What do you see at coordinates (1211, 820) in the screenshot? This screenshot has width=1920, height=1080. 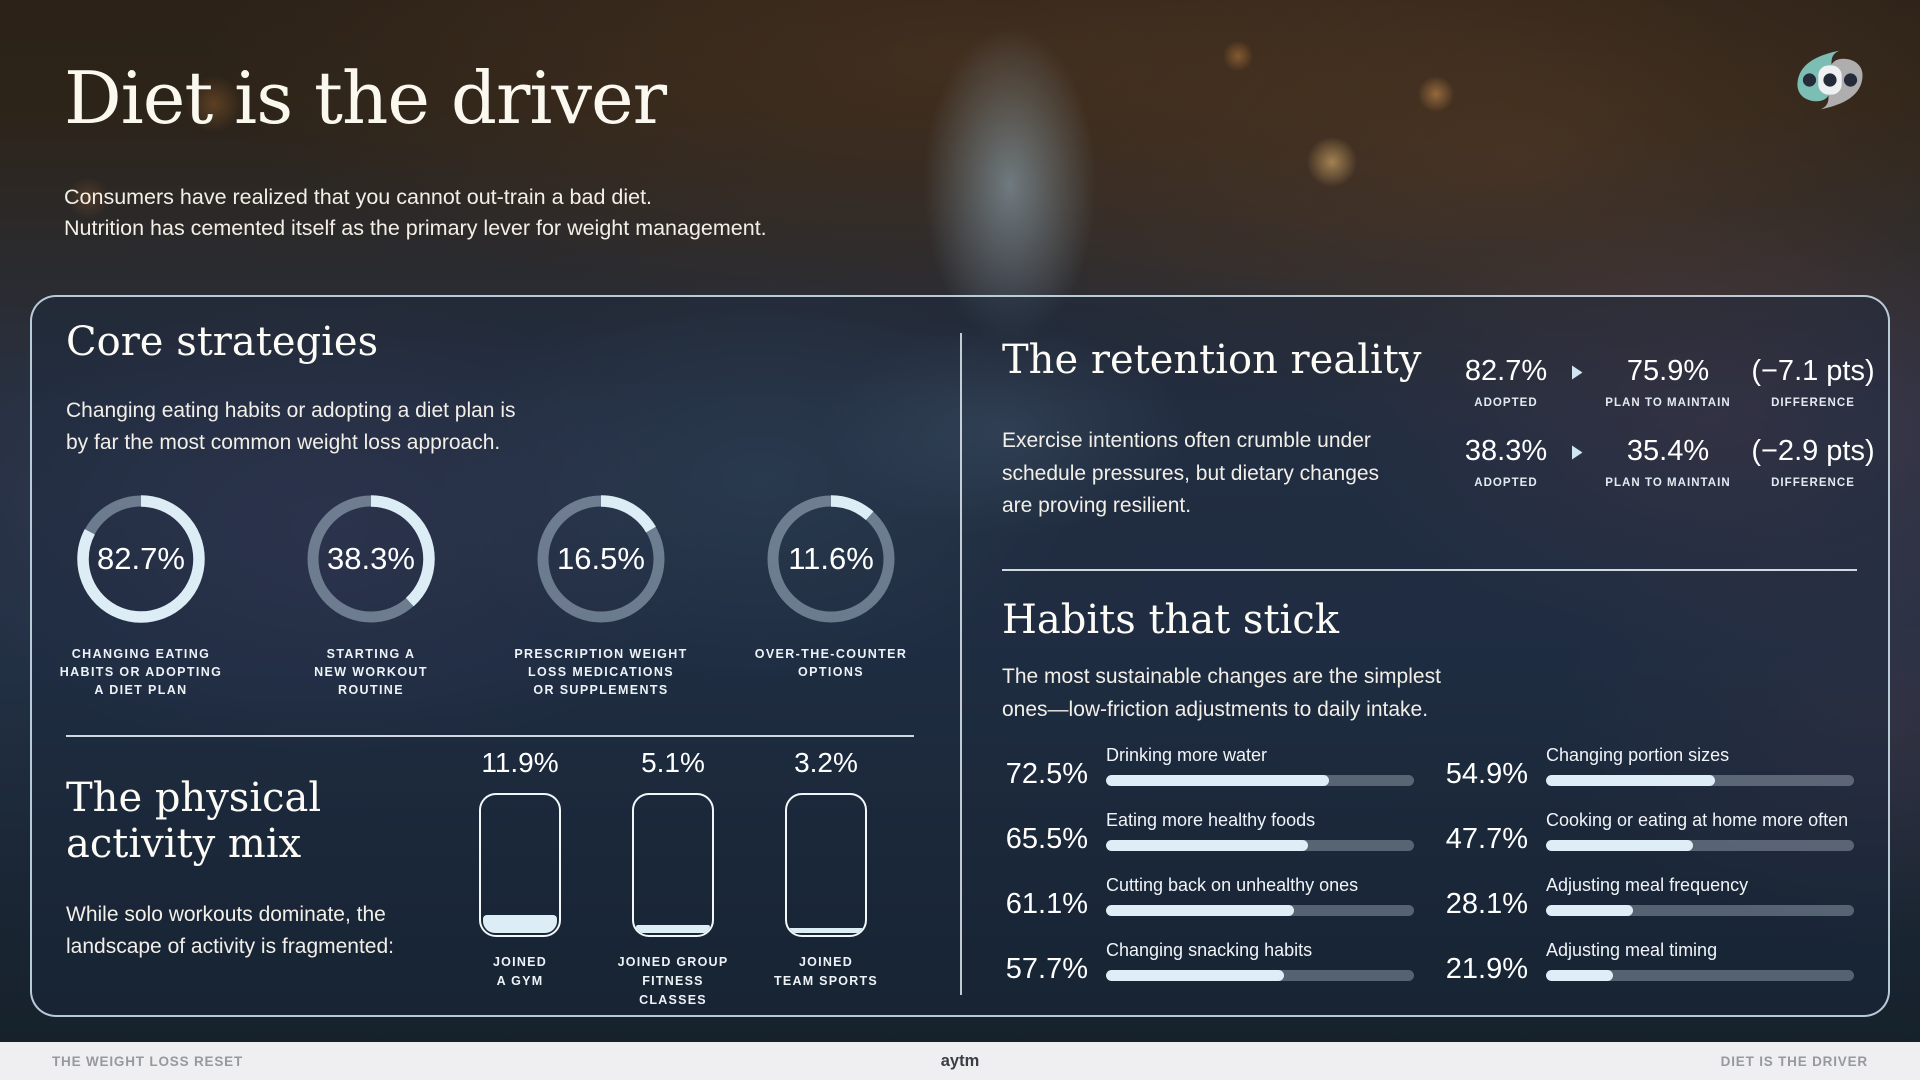 I see `habit-label: Eating more healthy foods` at bounding box center [1211, 820].